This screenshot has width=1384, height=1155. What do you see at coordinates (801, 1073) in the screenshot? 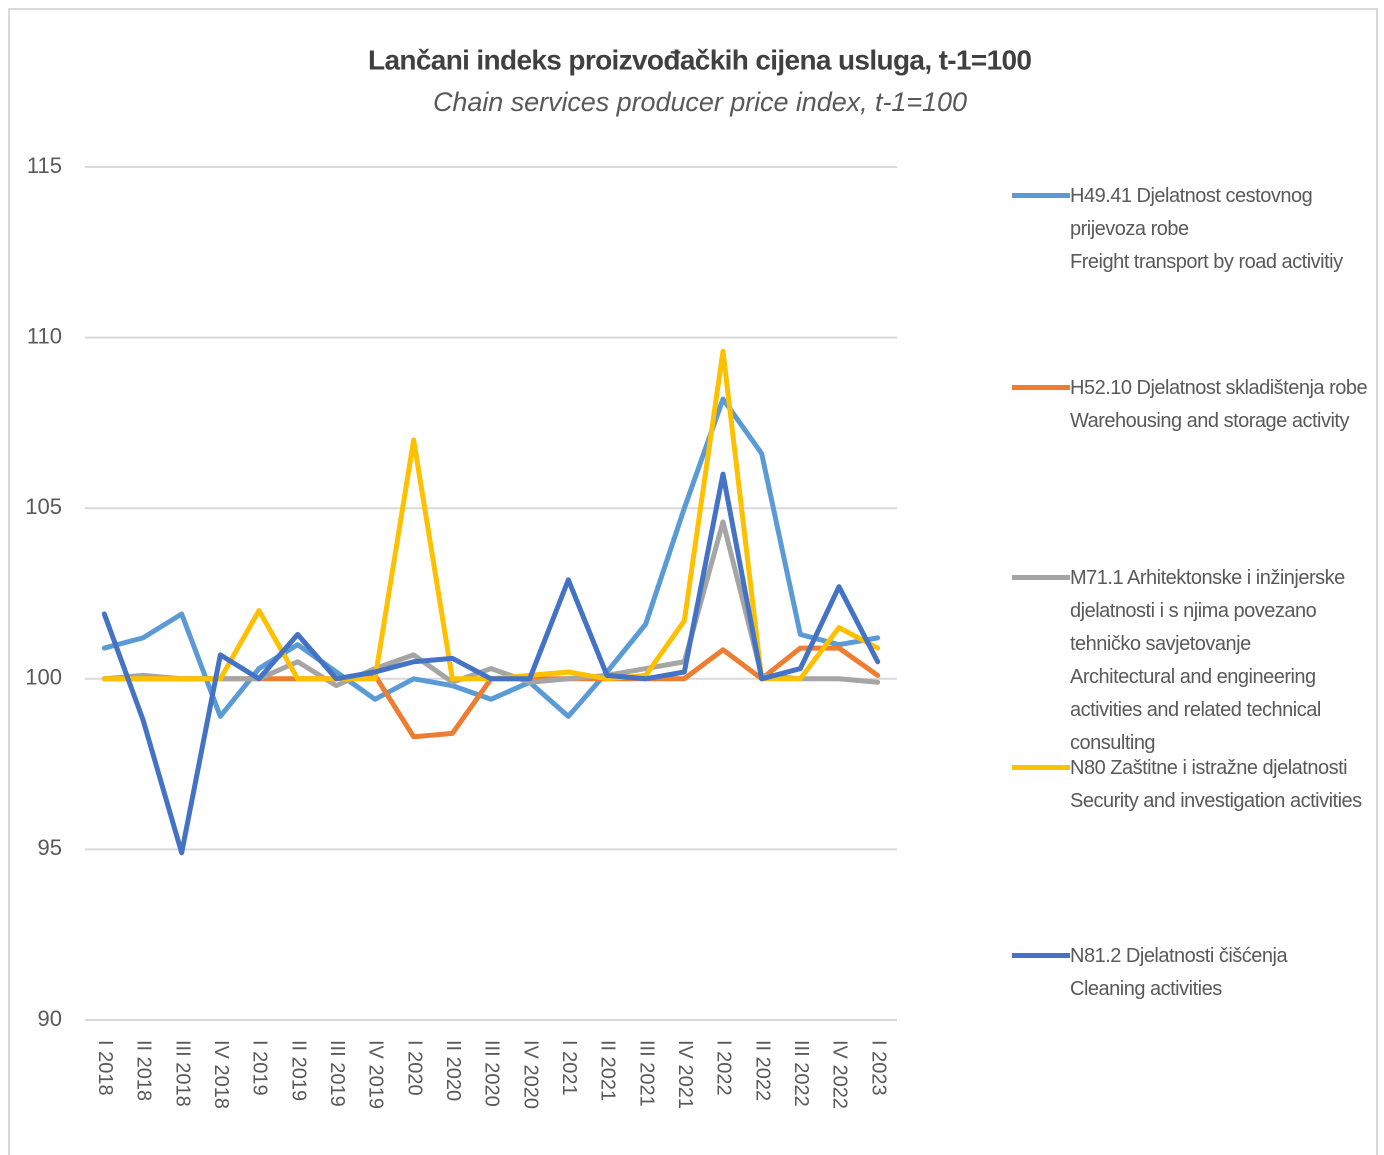
I see `x-tick-label: III 2022` at bounding box center [801, 1073].